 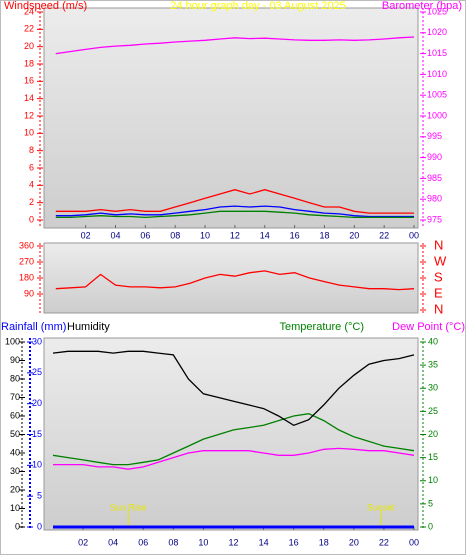 I want to click on y3-tick-label: 30, so click(x=37, y=341).